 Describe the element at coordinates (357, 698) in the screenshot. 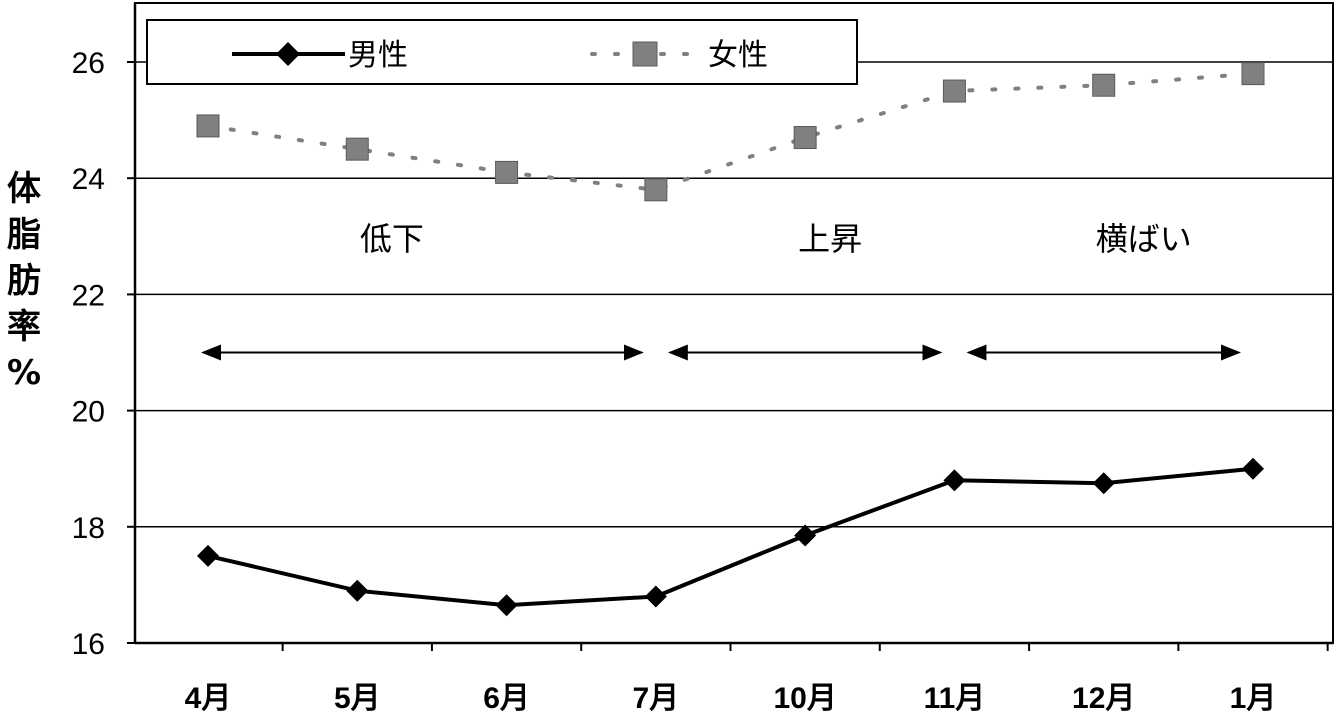

I see `x-tick-label: 5月` at that location.